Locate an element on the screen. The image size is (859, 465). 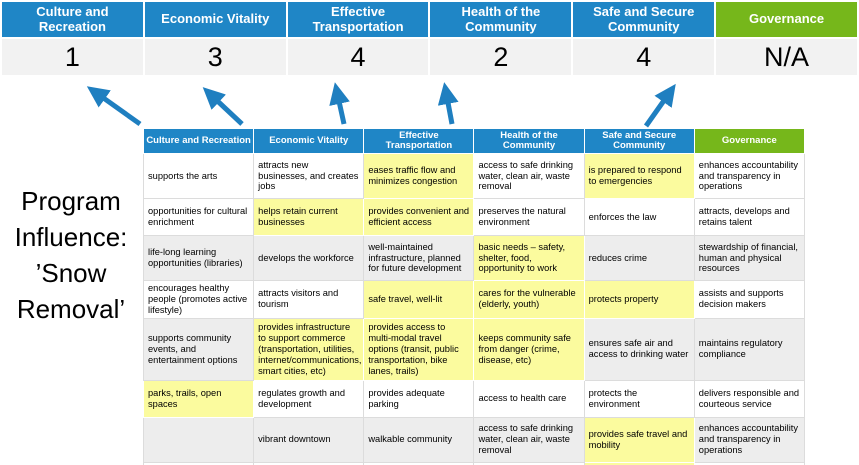
title-line: ’Snow is located at coordinates (71, 272).